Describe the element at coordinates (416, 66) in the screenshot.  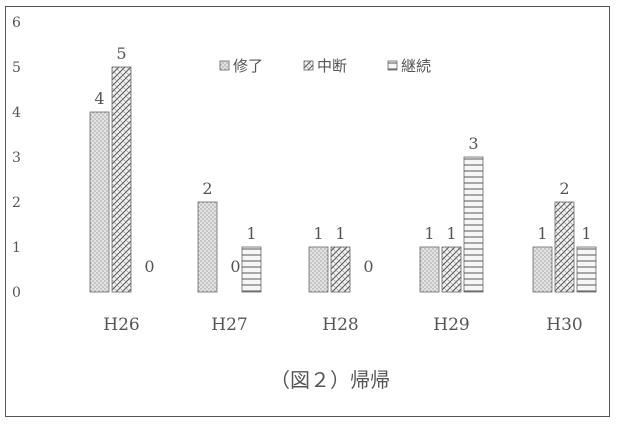
I see `legend-label: 継続` at that location.